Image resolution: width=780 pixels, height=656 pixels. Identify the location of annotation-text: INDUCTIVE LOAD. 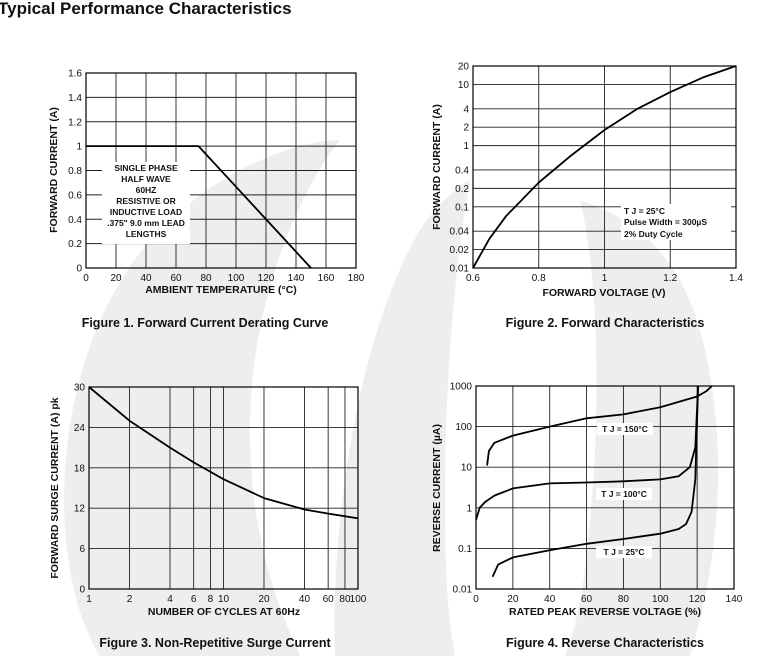
(146, 212).